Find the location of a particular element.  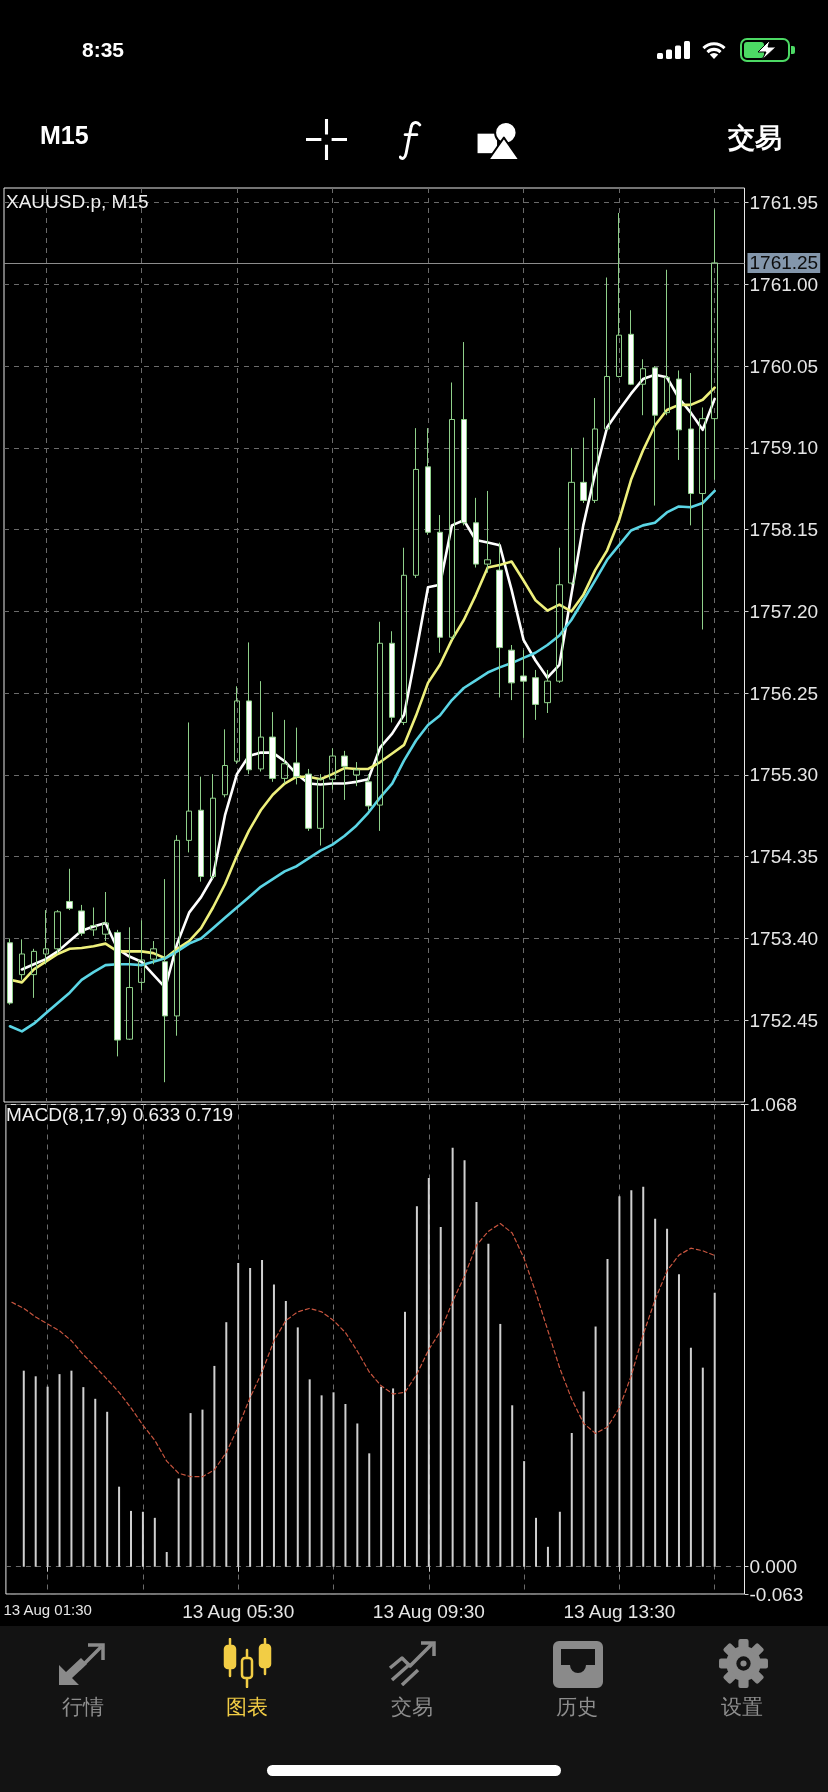

y-tick-label: 1760.05 is located at coordinates (784, 366).